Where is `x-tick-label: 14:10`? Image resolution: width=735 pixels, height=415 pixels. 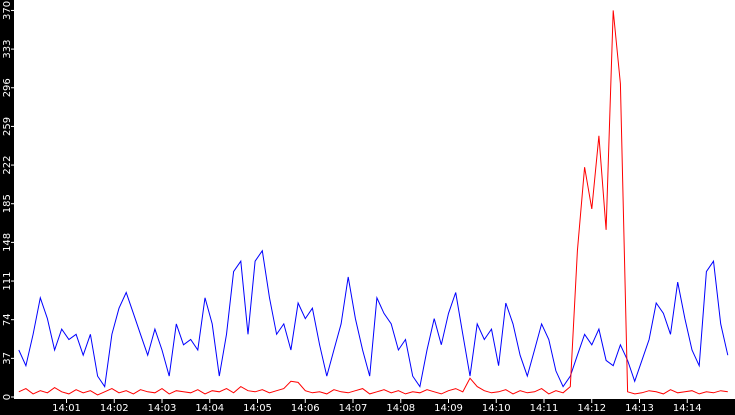 x-tick-label: 14:10 is located at coordinates (496, 408).